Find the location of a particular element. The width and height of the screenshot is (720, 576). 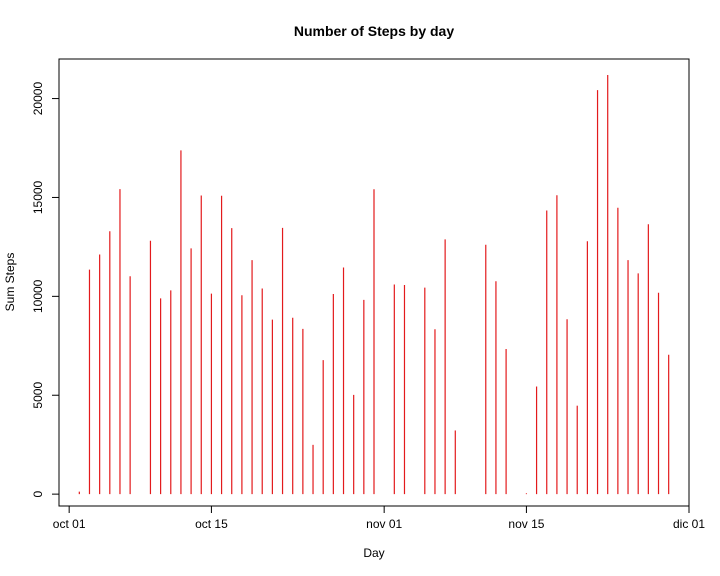

y-tick-label: 15000 is located at coordinates (38, 197).